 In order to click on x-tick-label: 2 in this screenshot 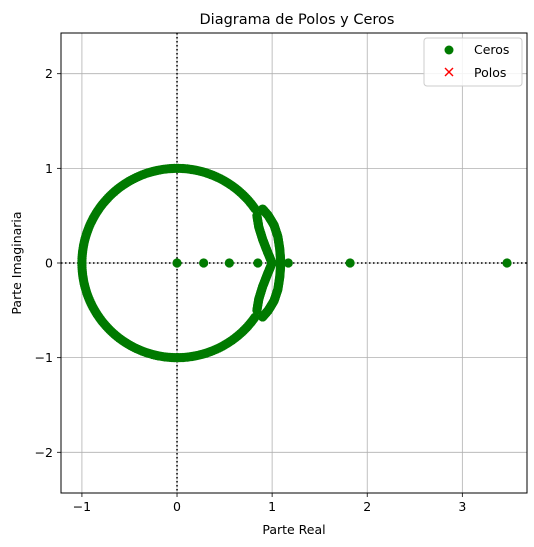, I will do `click(367, 506)`.